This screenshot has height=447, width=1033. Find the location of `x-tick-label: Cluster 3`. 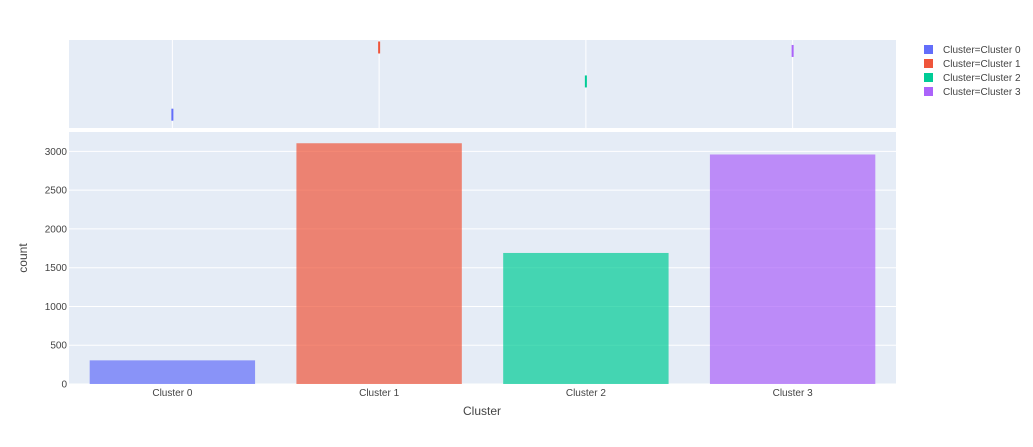

x-tick-label: Cluster 3 is located at coordinates (793, 393).